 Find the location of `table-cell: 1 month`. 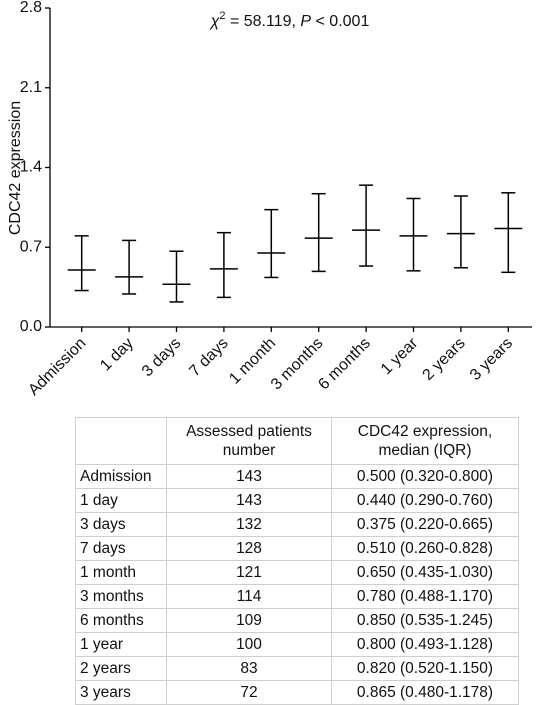

table-cell: 1 month is located at coordinates (121, 572).